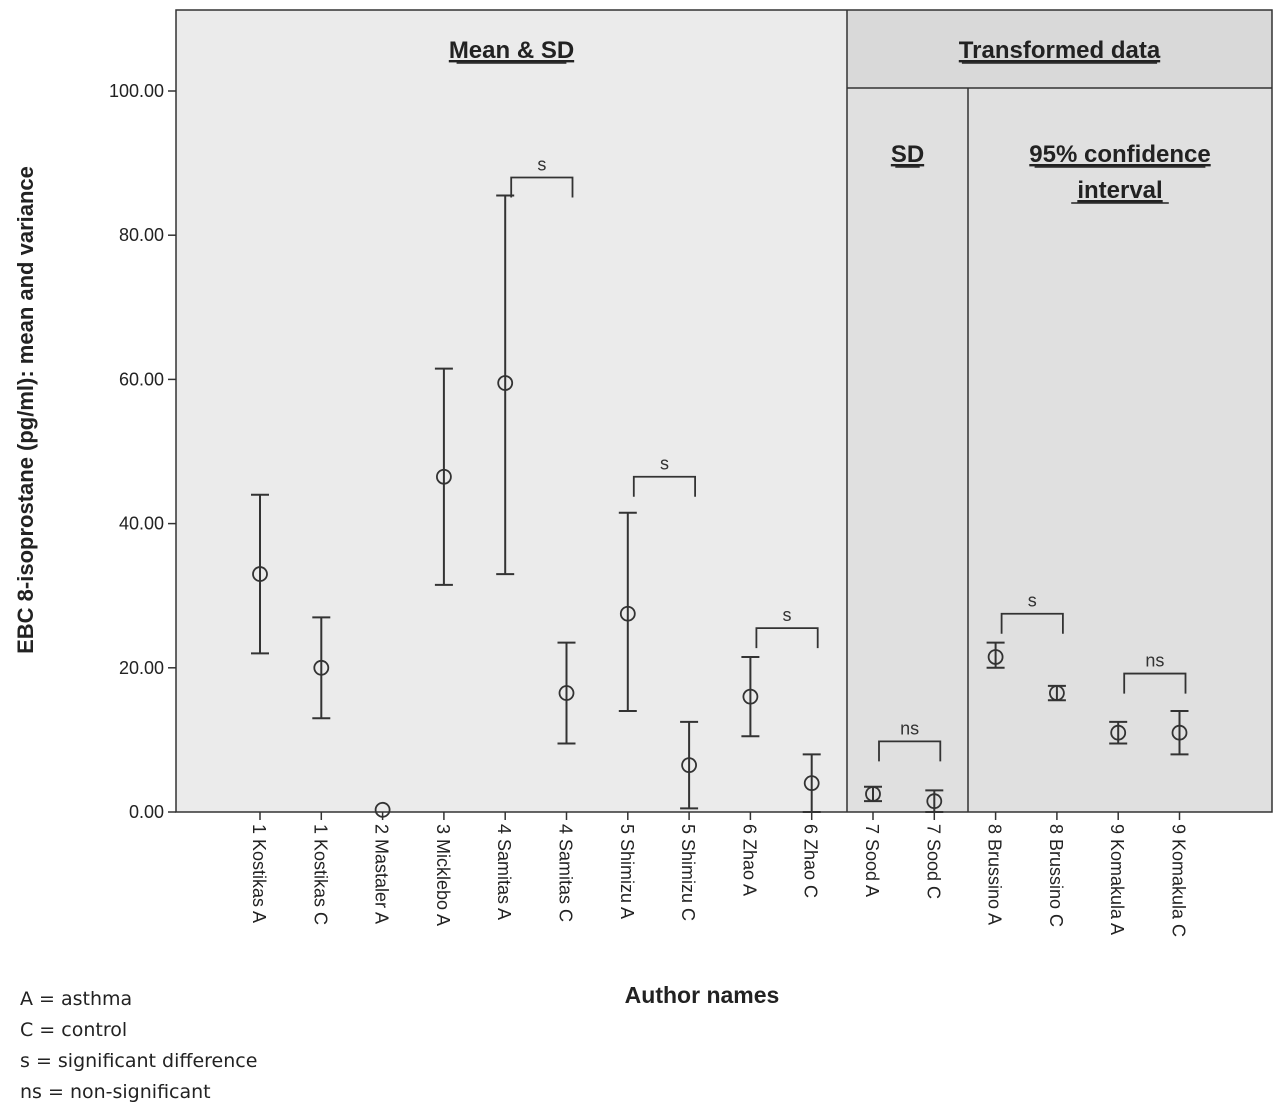  Describe the element at coordinates (1056, 875) in the screenshot. I see `x-tick-label: 8 Brussino C` at that location.